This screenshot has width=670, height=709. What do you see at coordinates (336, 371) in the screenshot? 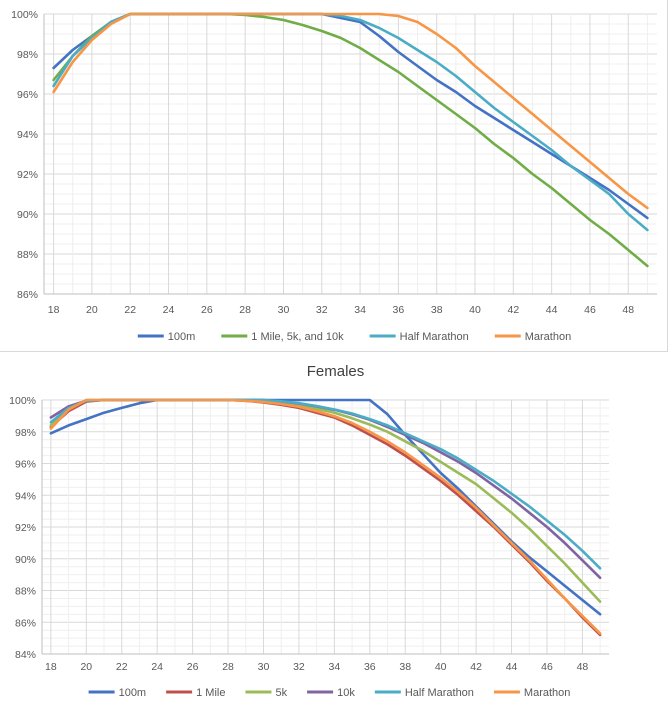
I see `chart-title: Females` at bounding box center [336, 371].